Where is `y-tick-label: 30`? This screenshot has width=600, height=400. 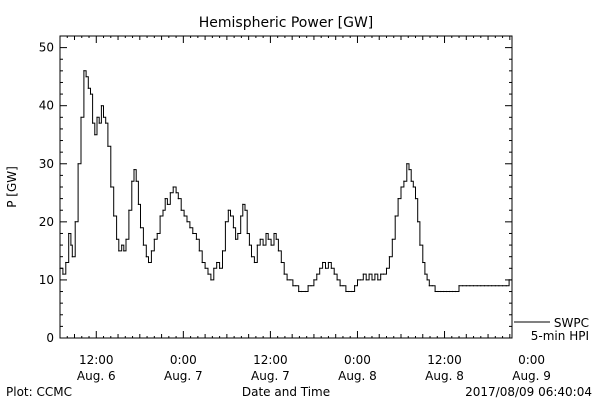 y-tick-label: 30 is located at coordinates (46, 164).